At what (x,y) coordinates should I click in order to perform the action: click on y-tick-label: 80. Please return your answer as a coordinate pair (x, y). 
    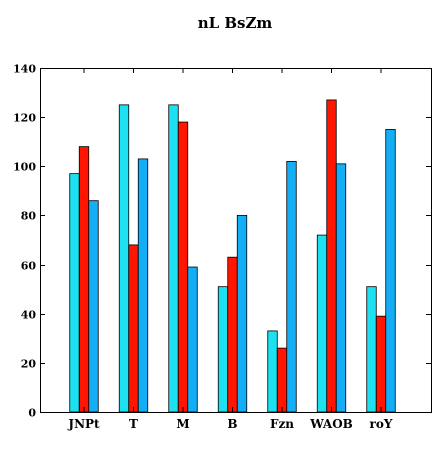
    Looking at the image, I should click on (29, 216).